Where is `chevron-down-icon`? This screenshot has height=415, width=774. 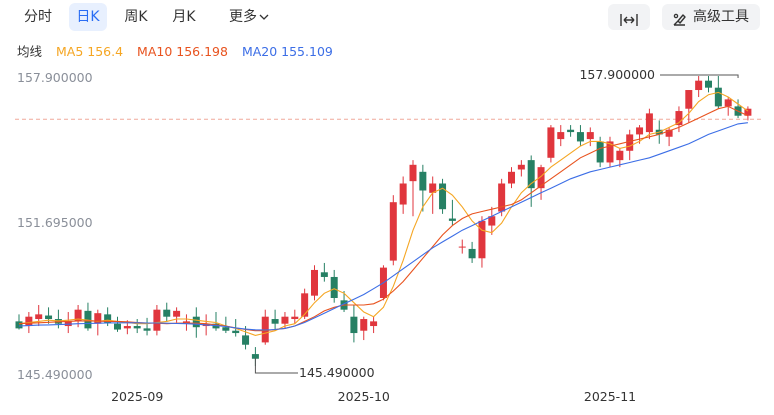
chevron-down-icon is located at coordinates (264, 17).